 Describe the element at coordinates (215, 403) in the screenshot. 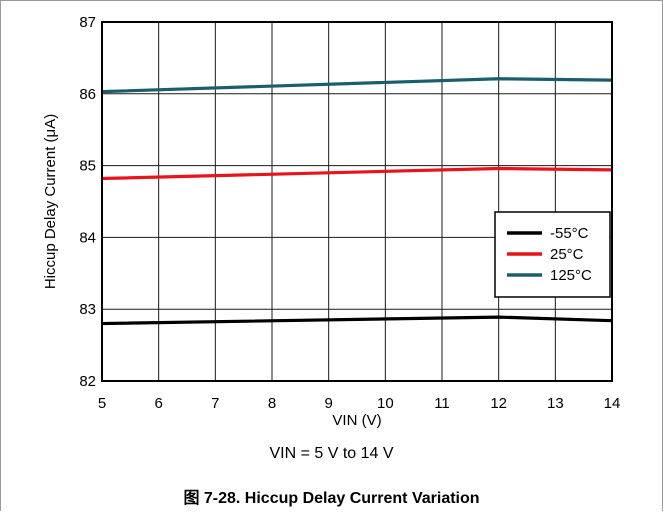

I see `x-tick-label: 7` at that location.